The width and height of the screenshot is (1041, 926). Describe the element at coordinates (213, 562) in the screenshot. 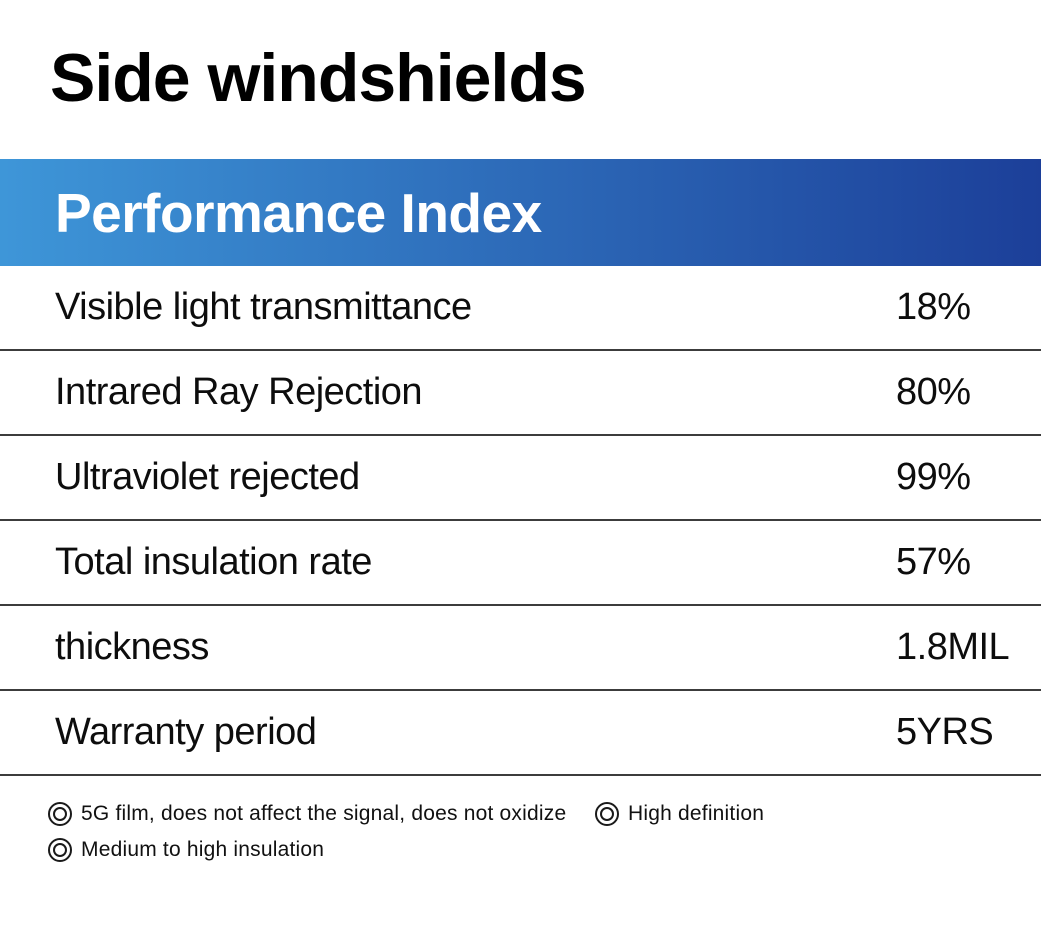

I see `row-label: Total insulation rate` at that location.